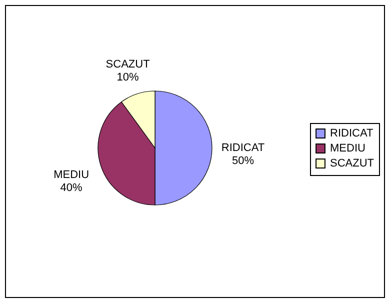 Image resolution: width=389 pixels, height=302 pixels. Describe the element at coordinates (128, 77) in the screenshot. I see `data-label: 10%` at that location.